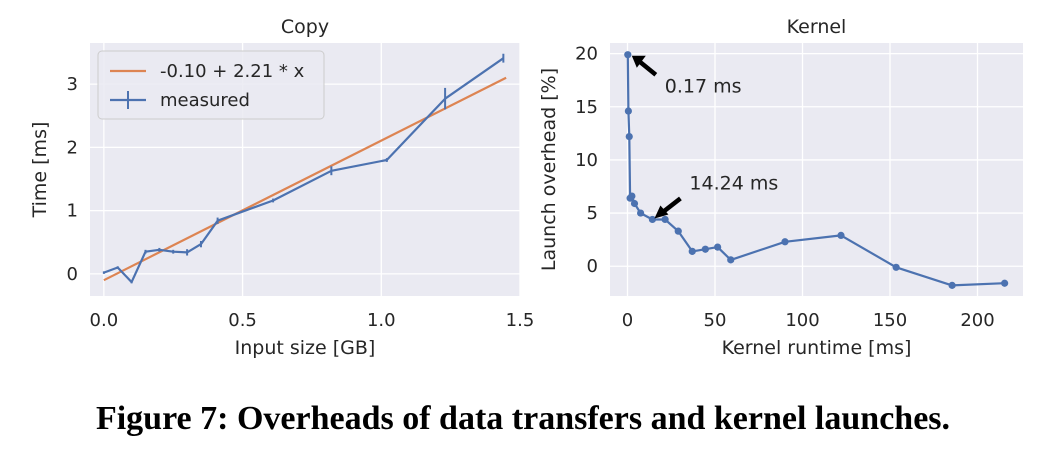  I want to click on legend: -0.10 + 2.21 * x measured, so click(211, 85).